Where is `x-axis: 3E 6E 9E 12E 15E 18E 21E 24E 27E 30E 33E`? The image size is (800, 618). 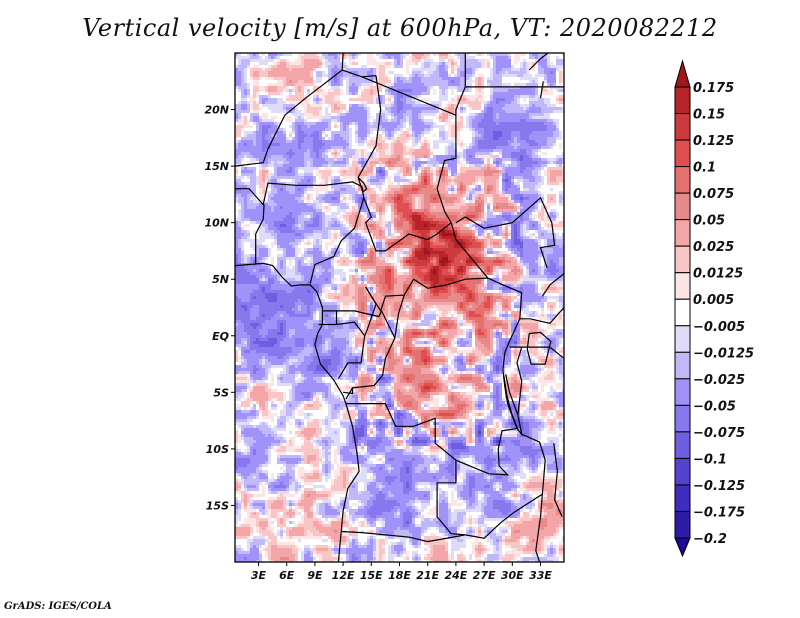 x-axis: 3E 6E 9E 12E 15E 18E 21E 24E 27E 30E 33E is located at coordinates (401, 572).